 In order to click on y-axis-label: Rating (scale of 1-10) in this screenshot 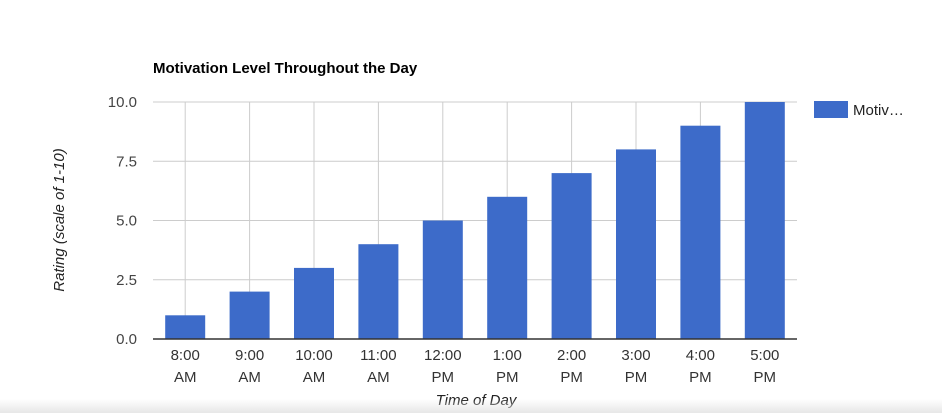, I will do `click(59, 219)`.